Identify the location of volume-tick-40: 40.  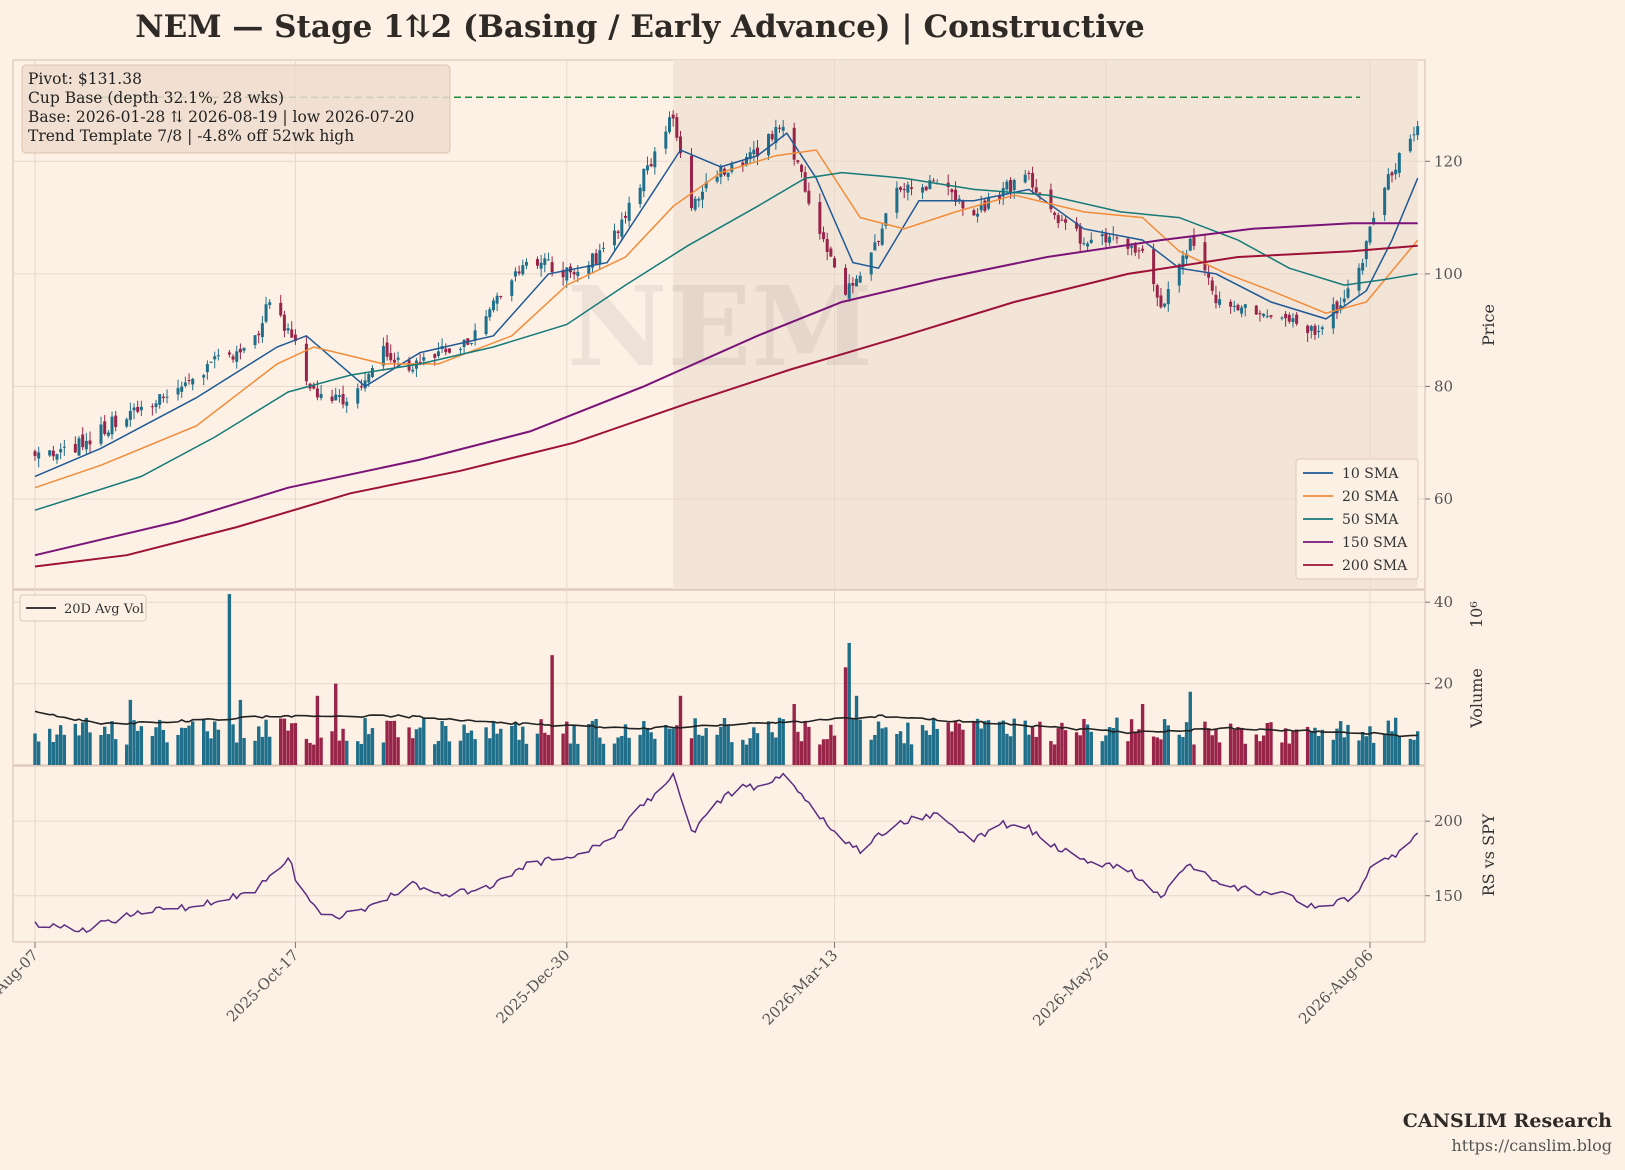
(1443, 602).